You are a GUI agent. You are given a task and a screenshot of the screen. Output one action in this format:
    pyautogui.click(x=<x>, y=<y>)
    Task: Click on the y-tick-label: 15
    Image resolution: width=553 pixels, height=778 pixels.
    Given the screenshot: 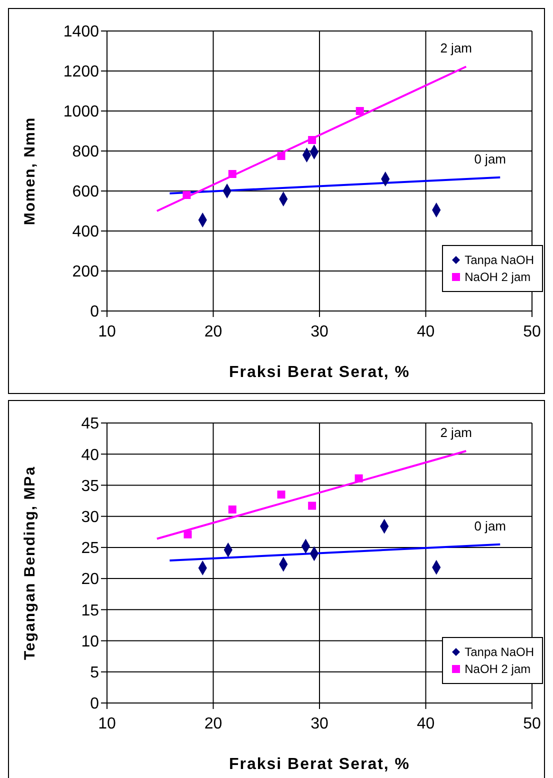 What is the action you would take?
    pyautogui.click(x=90, y=611)
    